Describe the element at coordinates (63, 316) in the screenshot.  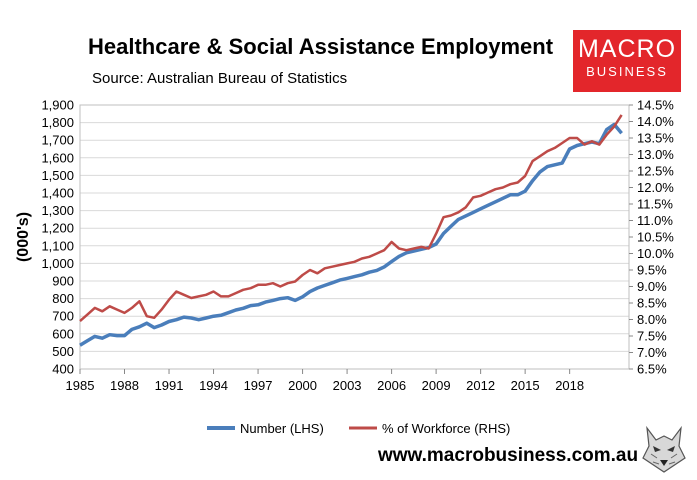
I see `left-tick-label: 700` at that location.